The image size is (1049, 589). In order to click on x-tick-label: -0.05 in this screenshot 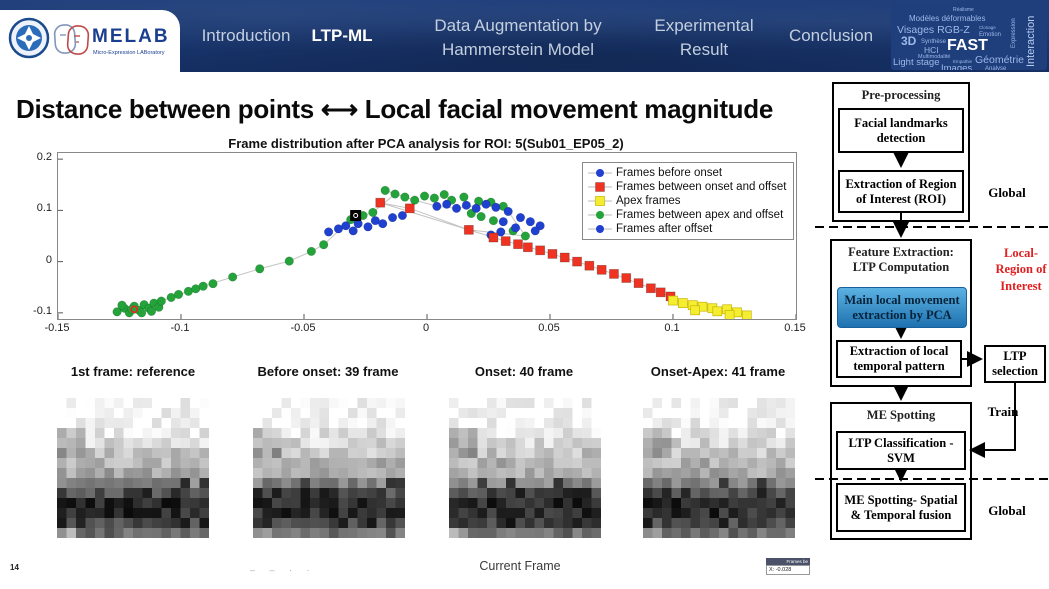, I will do `click(303, 328)`.